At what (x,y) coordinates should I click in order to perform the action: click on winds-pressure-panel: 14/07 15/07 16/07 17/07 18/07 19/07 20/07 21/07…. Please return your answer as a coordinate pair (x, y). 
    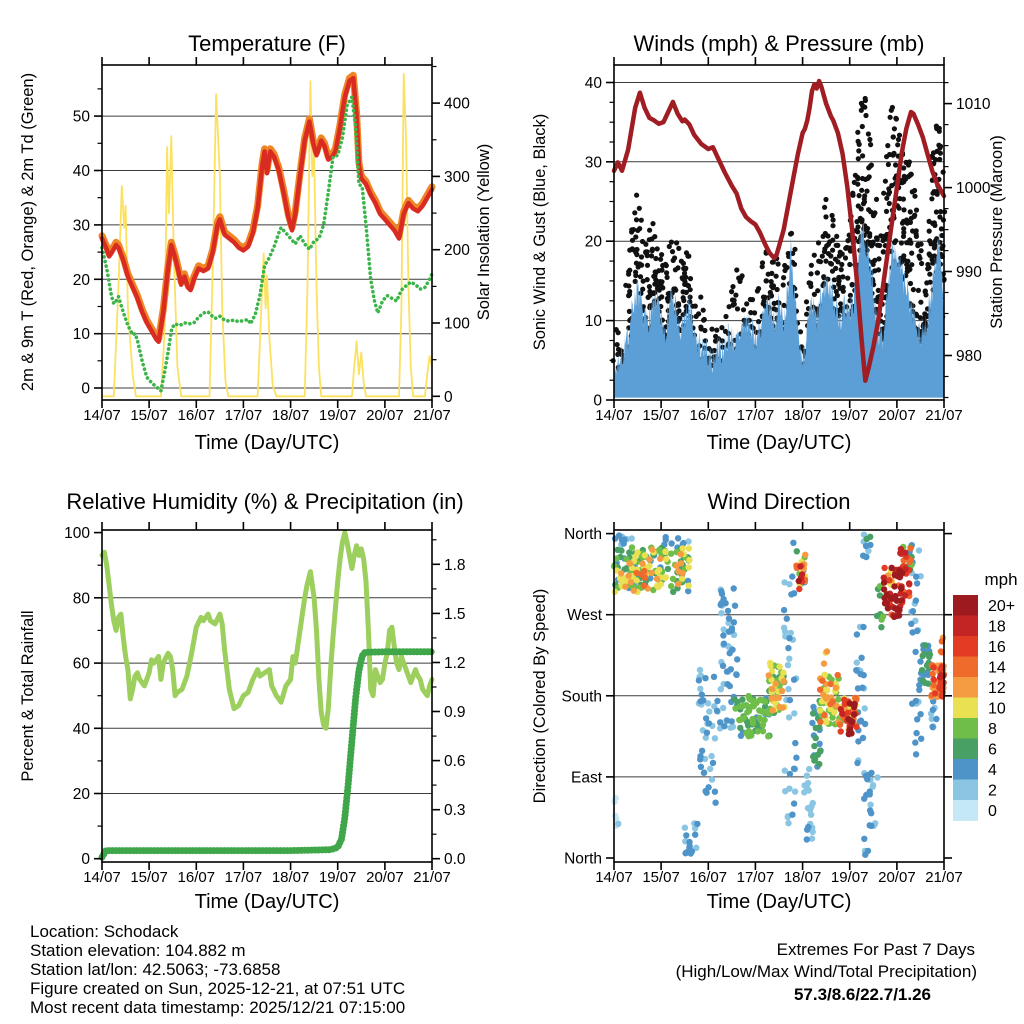
    Looking at the image, I should click on (788, 240).